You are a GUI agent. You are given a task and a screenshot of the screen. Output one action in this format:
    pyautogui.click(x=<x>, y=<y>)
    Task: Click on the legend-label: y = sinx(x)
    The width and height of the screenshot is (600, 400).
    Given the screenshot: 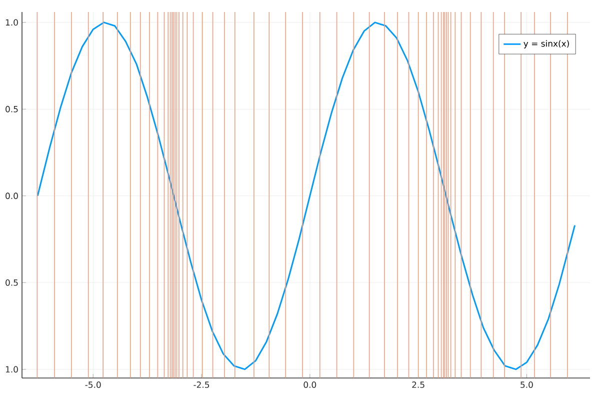 What is the action you would take?
    pyautogui.click(x=546, y=44)
    